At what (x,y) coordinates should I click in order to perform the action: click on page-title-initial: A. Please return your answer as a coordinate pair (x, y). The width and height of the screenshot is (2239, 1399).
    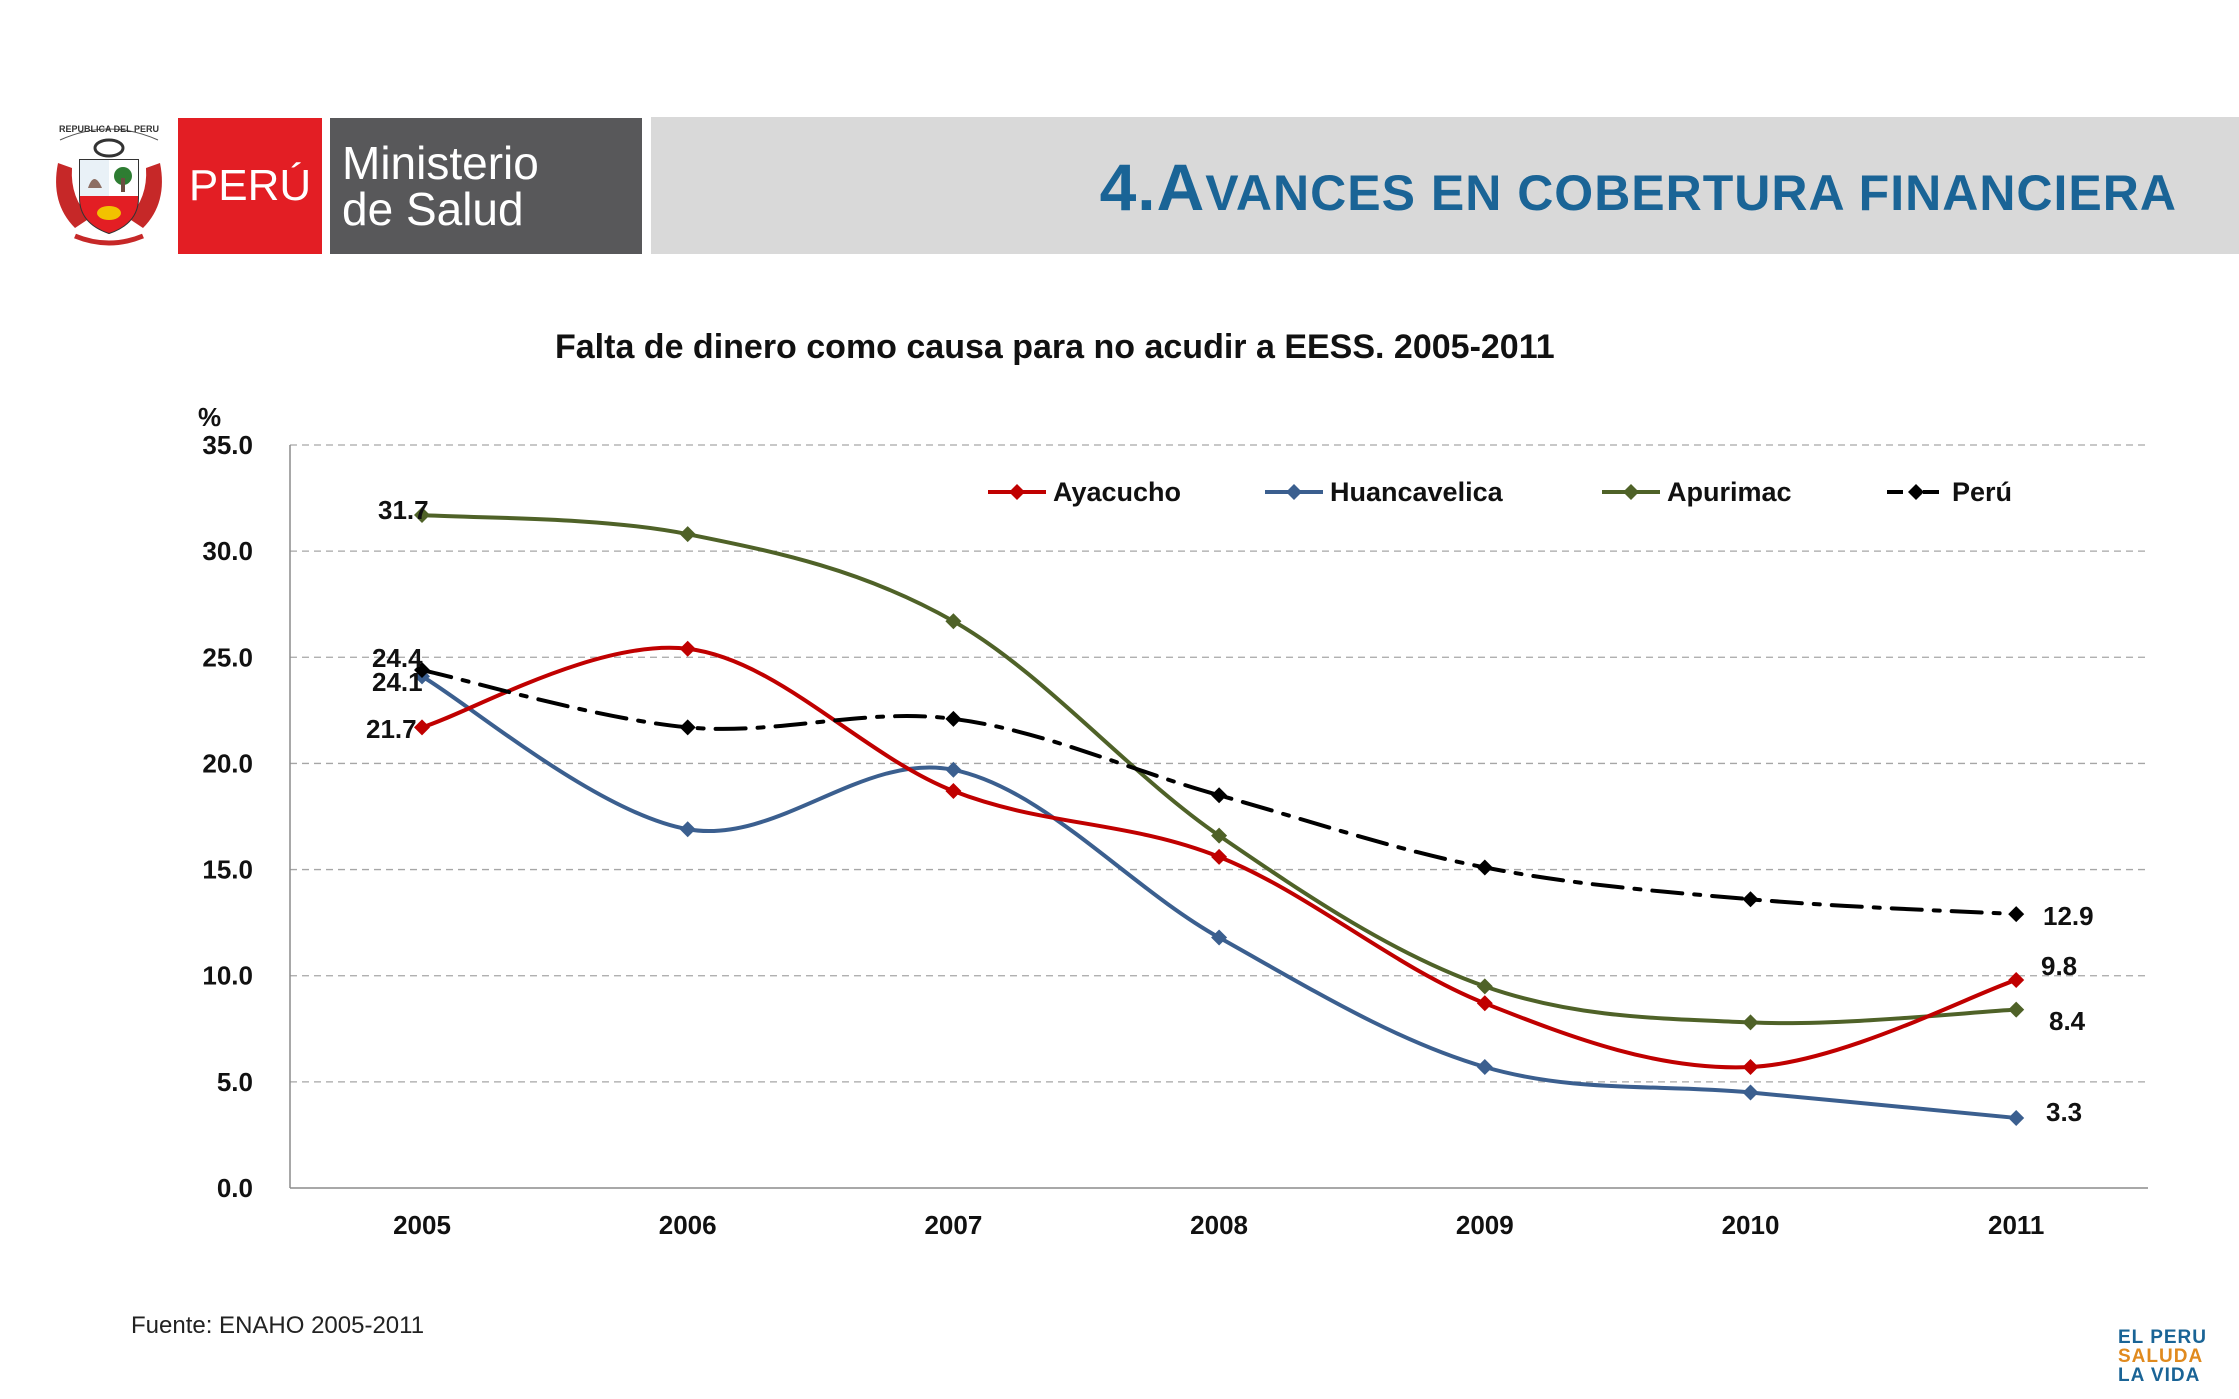
    Looking at the image, I should click on (1181, 187).